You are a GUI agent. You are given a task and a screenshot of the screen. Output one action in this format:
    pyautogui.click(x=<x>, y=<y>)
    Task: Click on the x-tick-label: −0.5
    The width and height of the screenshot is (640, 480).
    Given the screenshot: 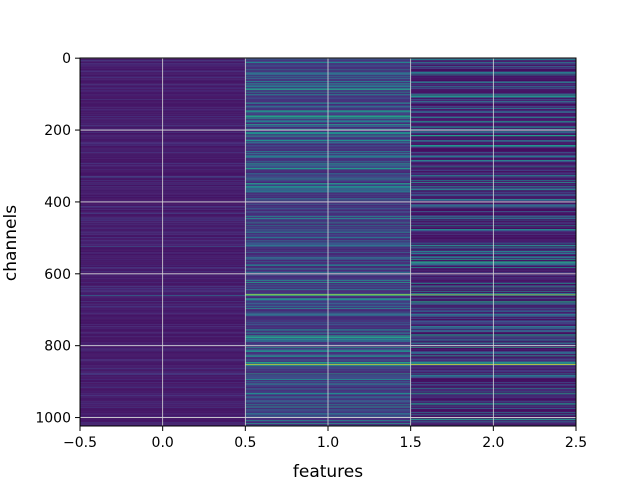 What is the action you would take?
    pyautogui.click(x=80, y=443)
    